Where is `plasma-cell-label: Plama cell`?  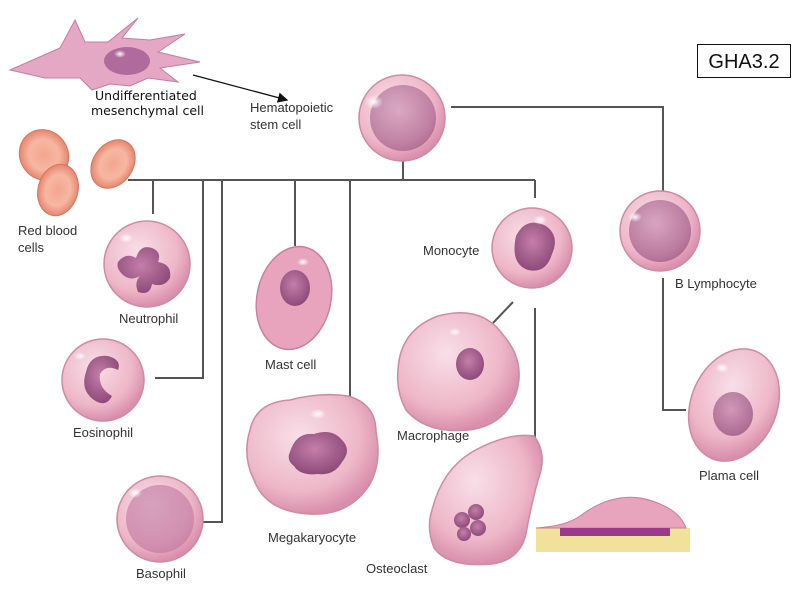
plasma-cell-label: Plama cell is located at coordinates (729, 475).